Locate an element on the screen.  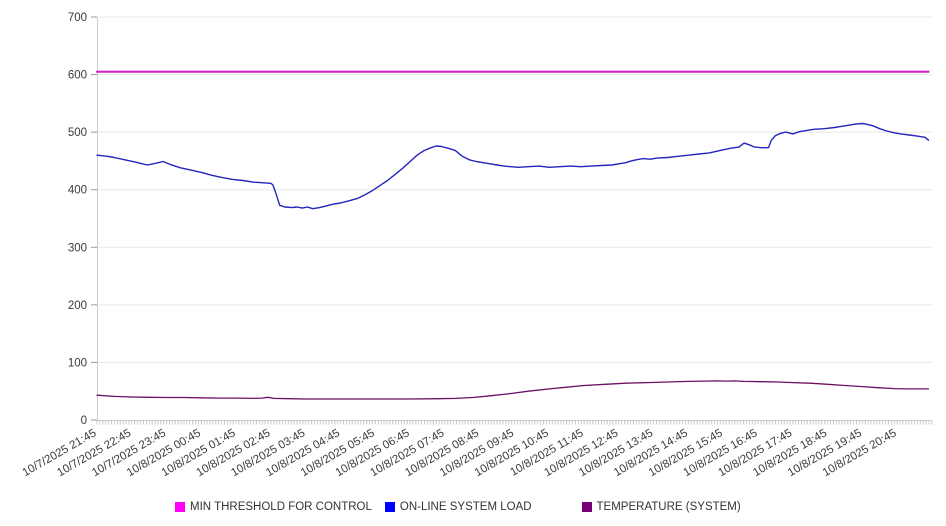
legend-item-temperature-system: TEMPERATURE (SYSTEM) is located at coordinates (661, 507).